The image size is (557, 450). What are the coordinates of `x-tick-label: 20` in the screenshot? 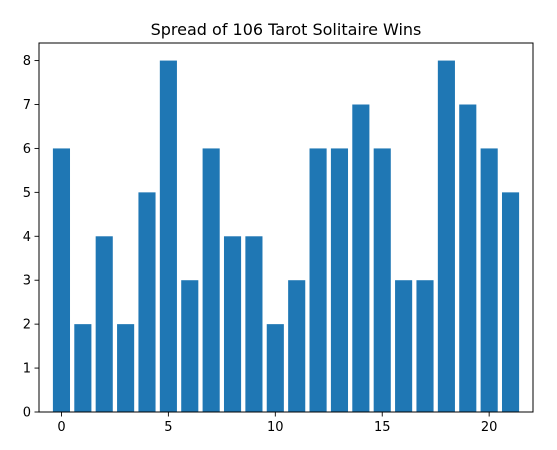 It's located at (489, 427).